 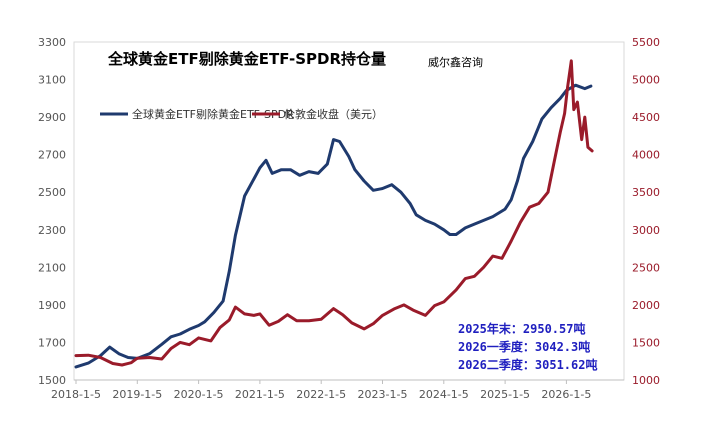 What do you see at coordinates (521, 328) in the screenshot?
I see `annotation-line-1: 2025年末：2950.57吨` at bounding box center [521, 328].